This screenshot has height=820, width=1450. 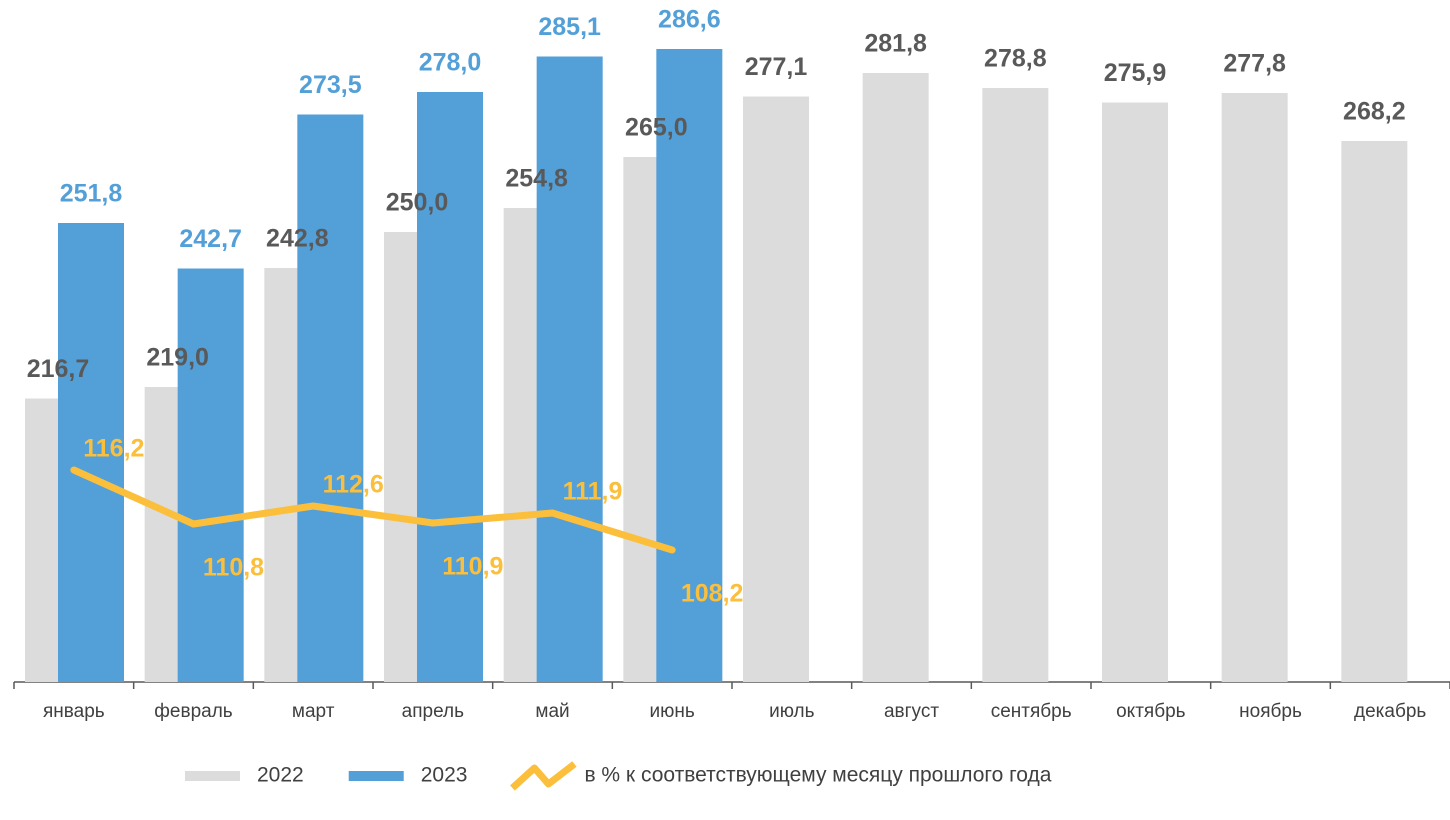 What do you see at coordinates (712, 594) in the screenshot?
I see `data-label: 108,2` at bounding box center [712, 594].